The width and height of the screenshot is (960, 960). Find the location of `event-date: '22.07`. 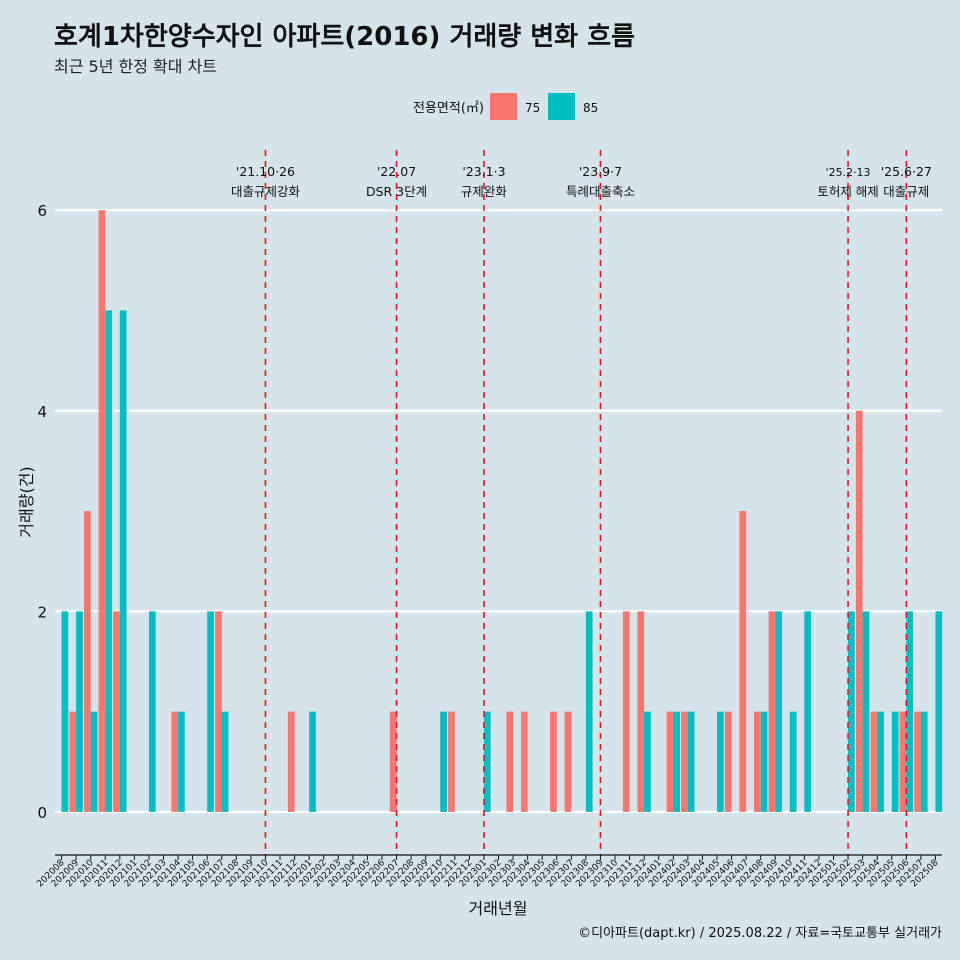

event-date: '22.07 is located at coordinates (396, 171).